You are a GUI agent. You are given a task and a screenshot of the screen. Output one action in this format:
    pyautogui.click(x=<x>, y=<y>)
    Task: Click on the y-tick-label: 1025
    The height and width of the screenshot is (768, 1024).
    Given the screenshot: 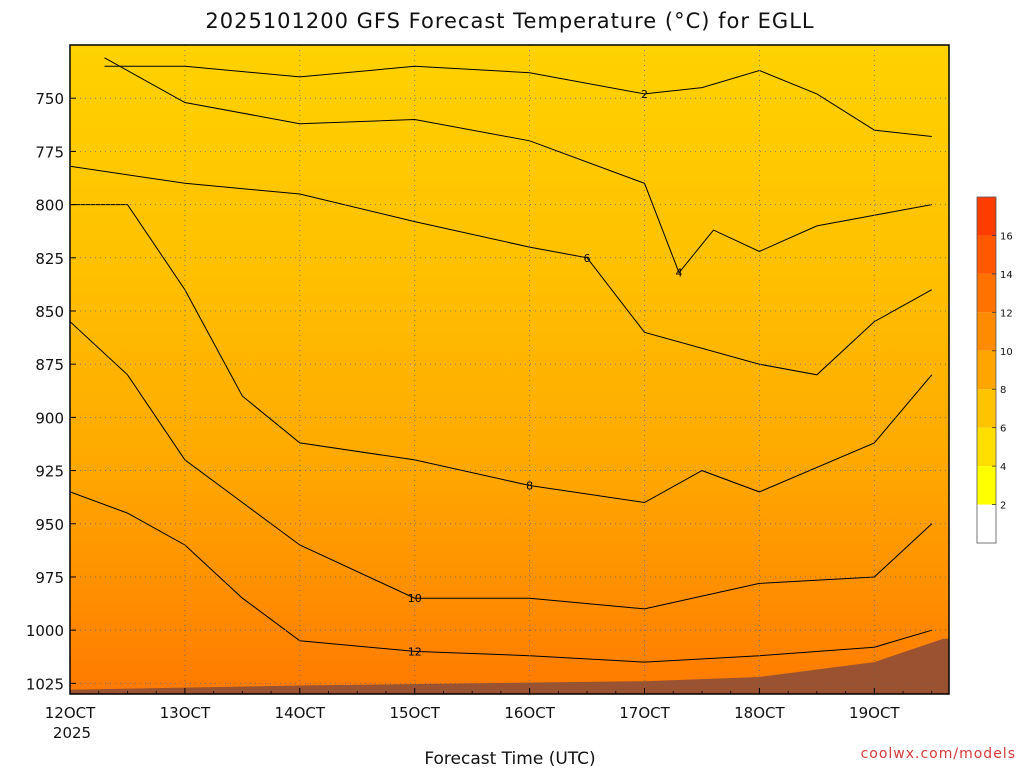 What is the action you would take?
    pyautogui.click(x=45, y=684)
    